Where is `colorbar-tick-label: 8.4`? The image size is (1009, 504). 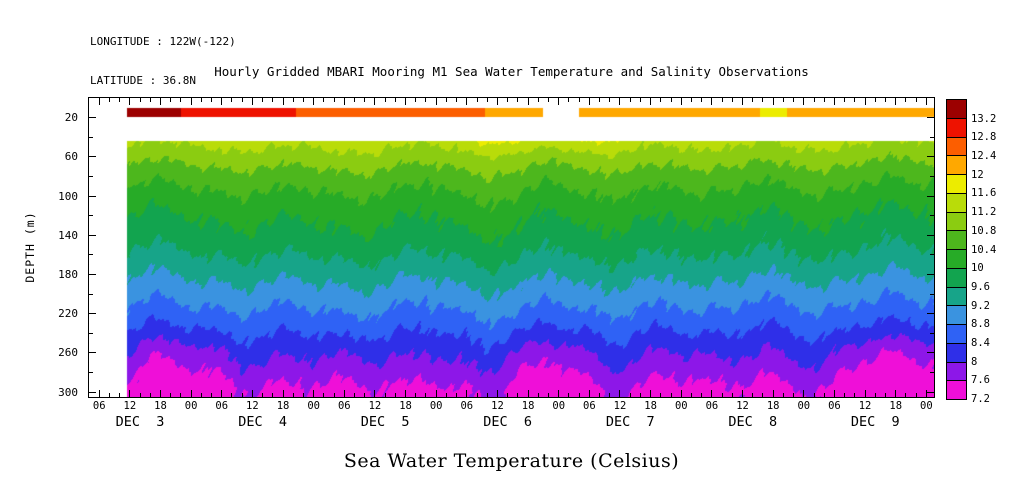 colorbar-tick-label: 8.4 is located at coordinates (980, 342).